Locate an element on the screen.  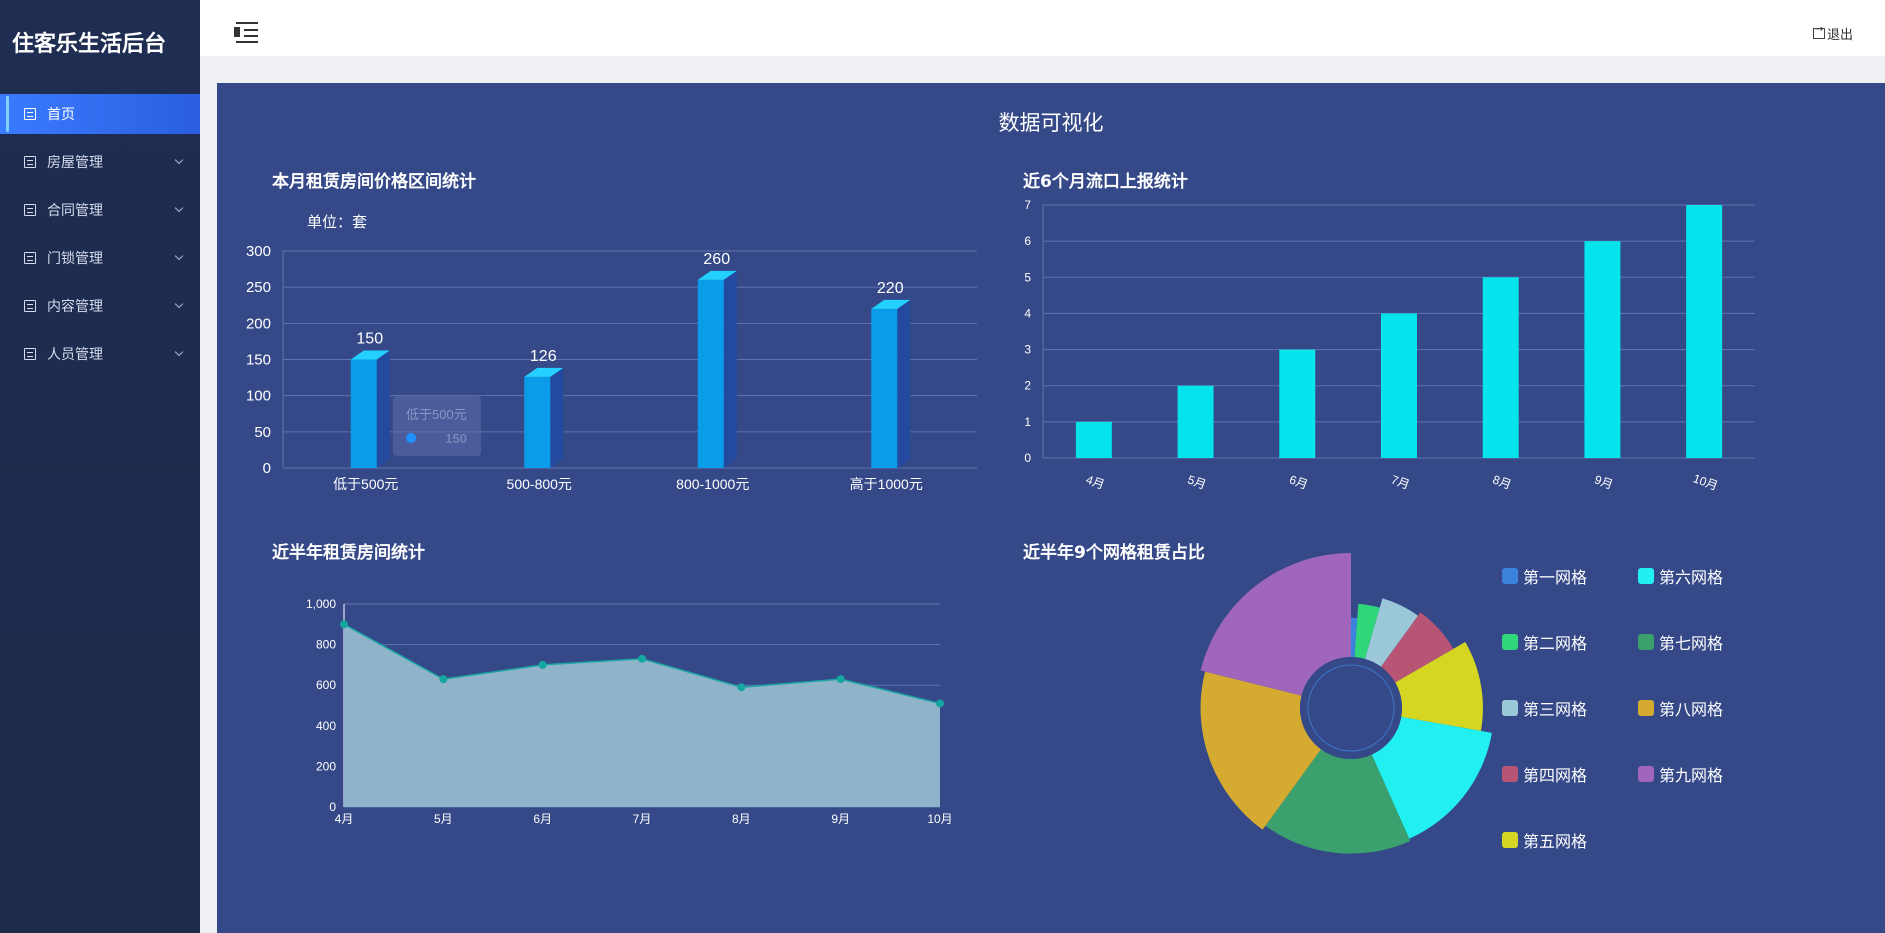
pie-inner-ring is located at coordinates (1351, 708).